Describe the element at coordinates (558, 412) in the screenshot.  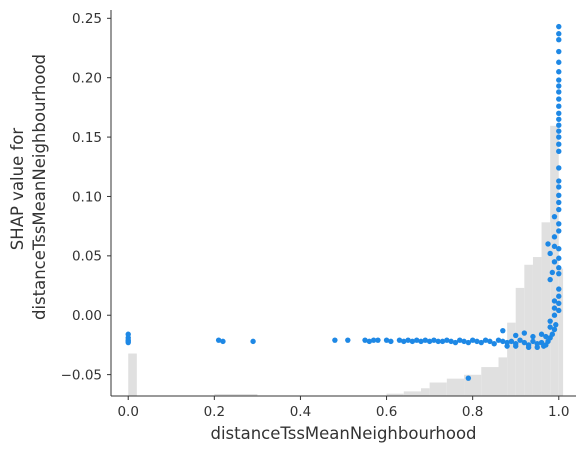
I see `x-tick-label: 1.0` at that location.